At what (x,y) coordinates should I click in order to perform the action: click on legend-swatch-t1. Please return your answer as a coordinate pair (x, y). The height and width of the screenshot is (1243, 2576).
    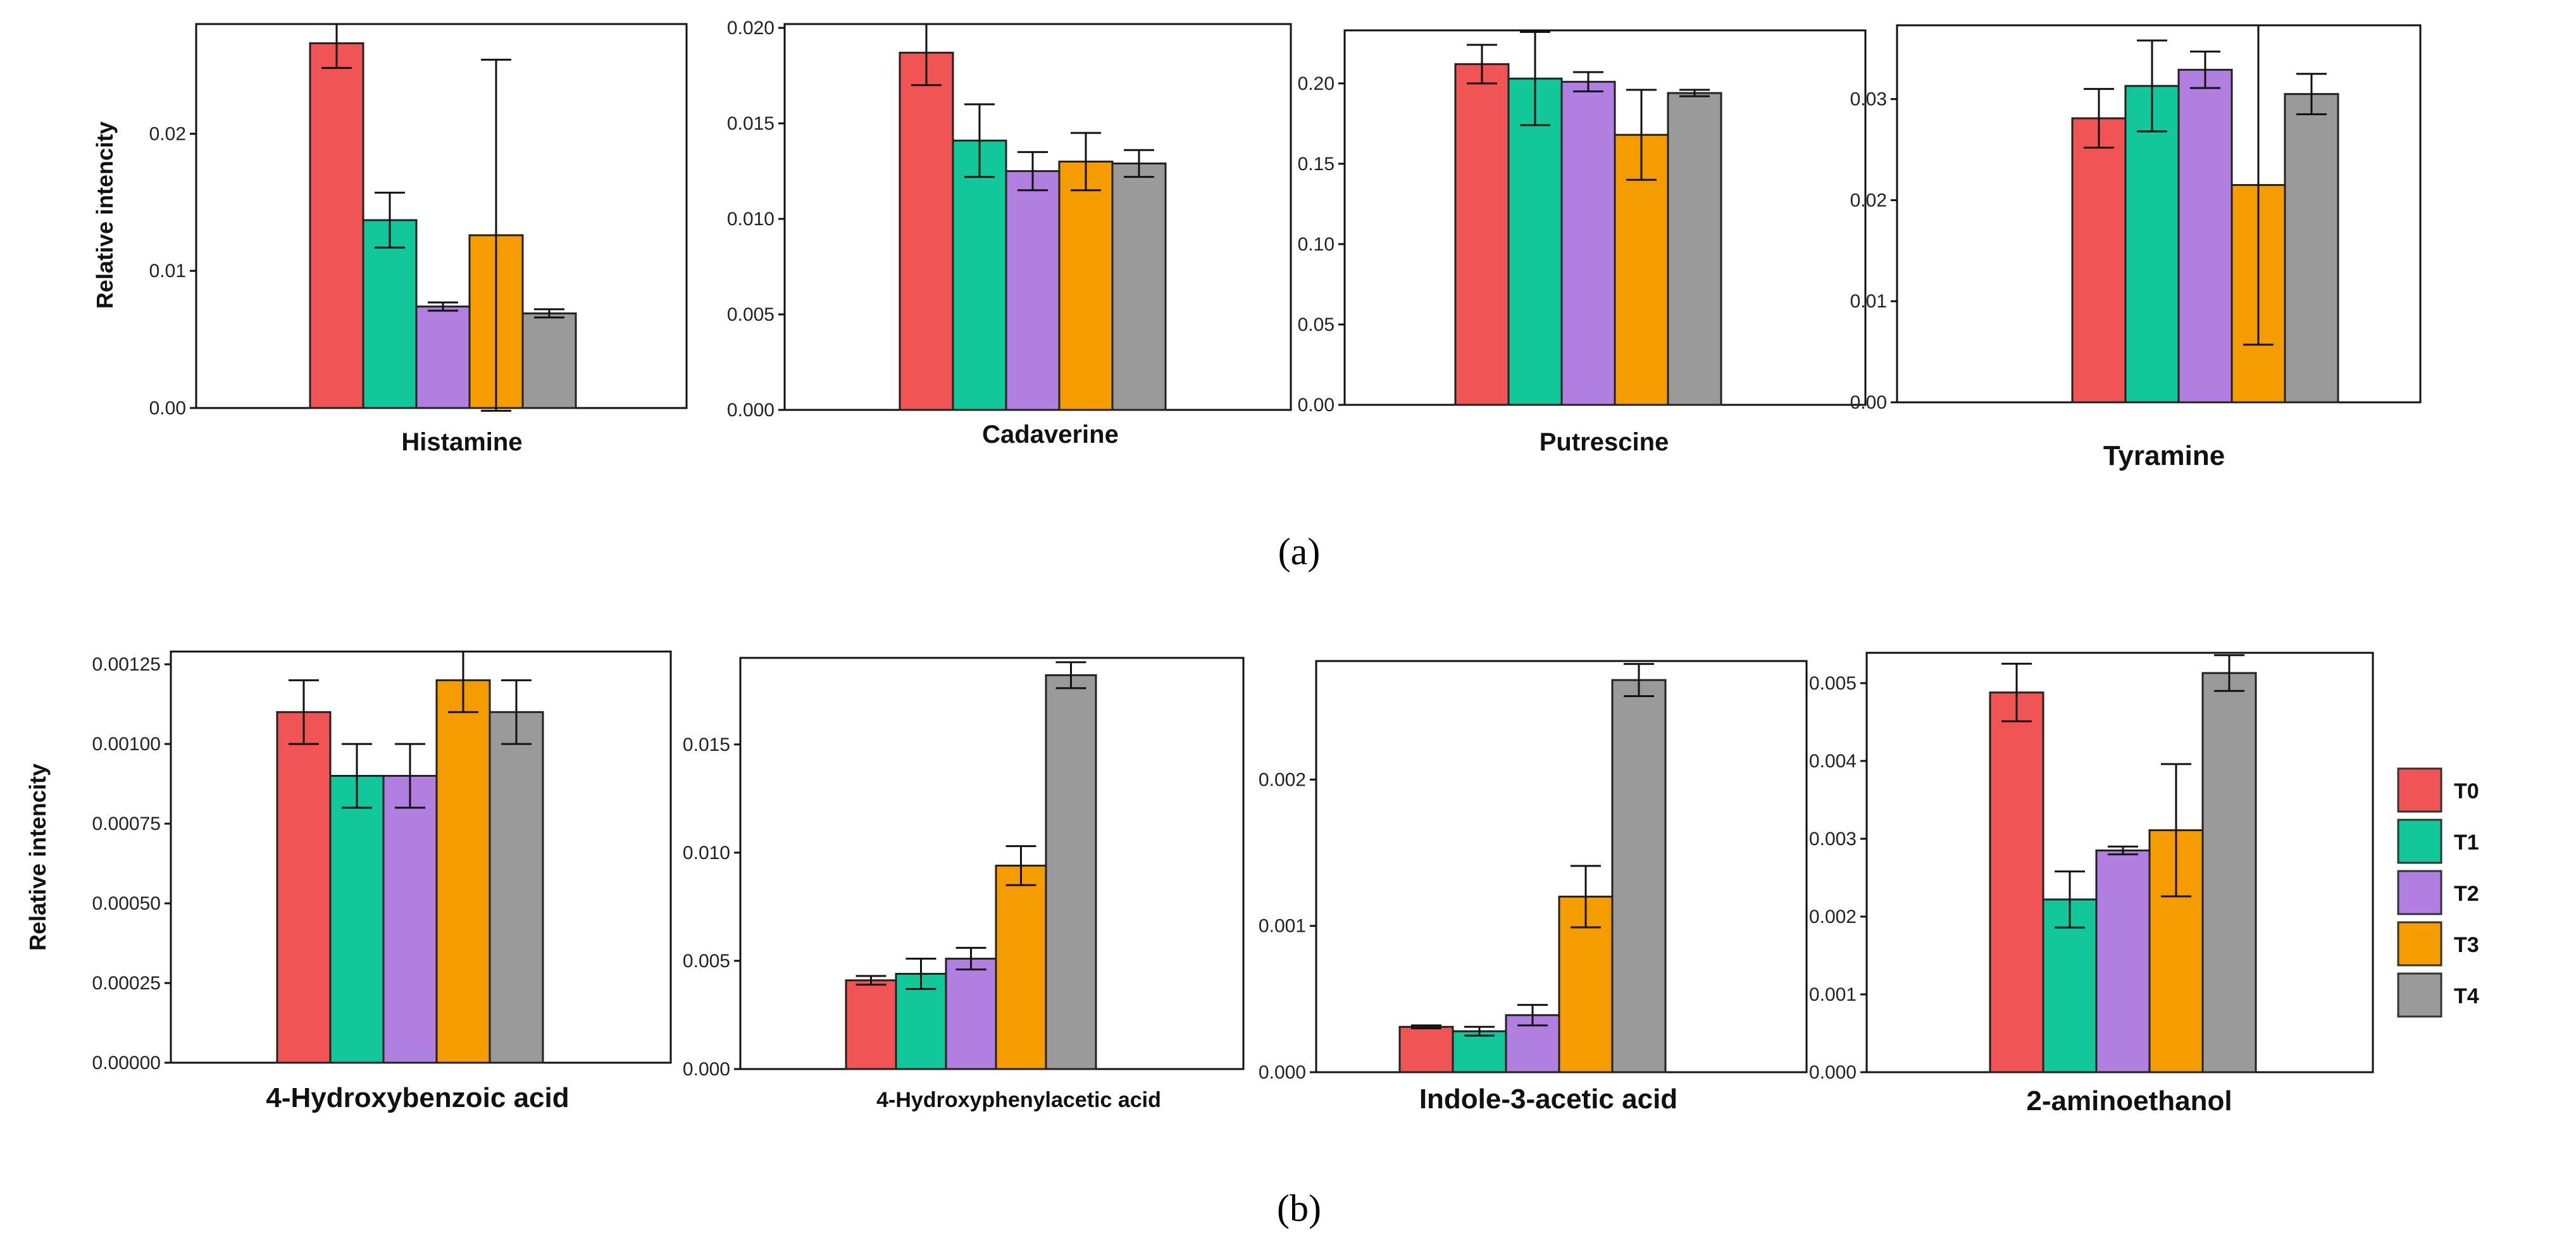
    Looking at the image, I should click on (2419, 841).